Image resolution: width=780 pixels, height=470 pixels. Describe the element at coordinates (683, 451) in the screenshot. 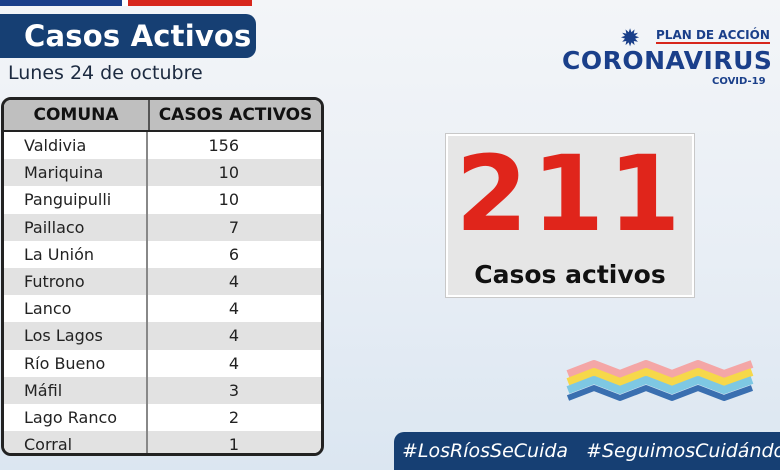

I see `hashtag-seguimos: #SeguimosCuidándonos` at that location.